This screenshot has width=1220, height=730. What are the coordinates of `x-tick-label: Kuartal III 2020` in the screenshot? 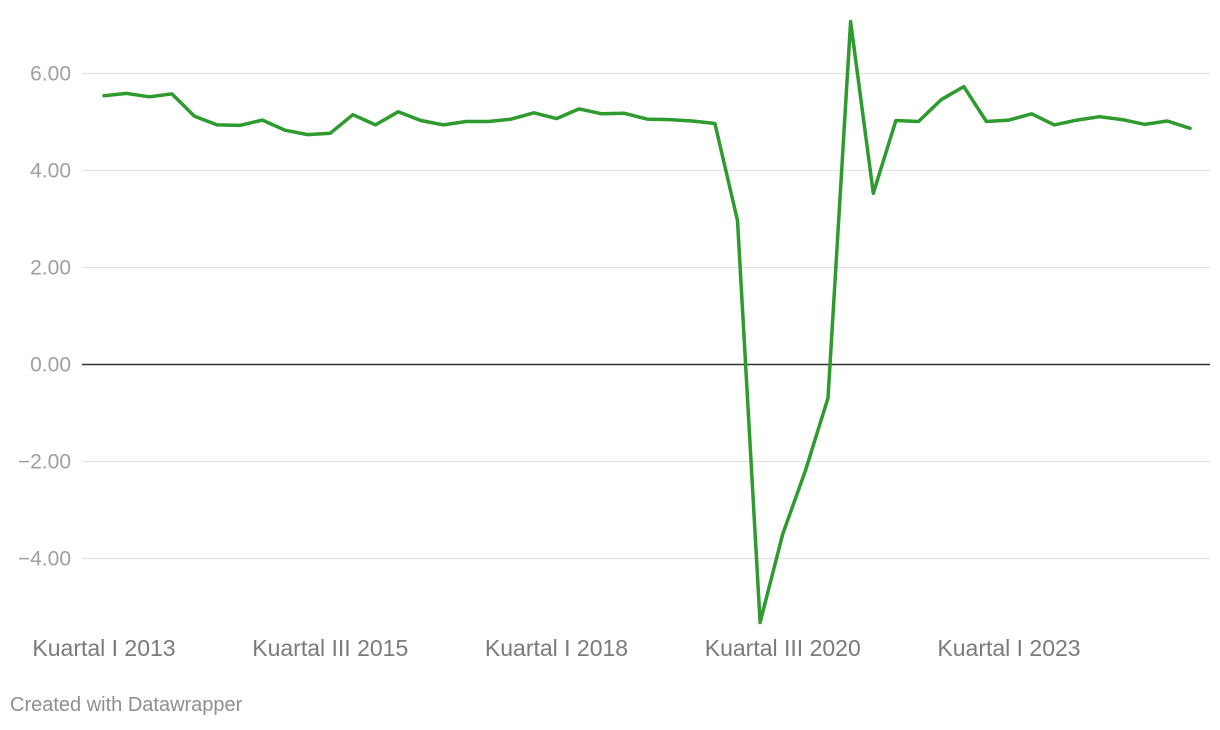 It's located at (783, 648).